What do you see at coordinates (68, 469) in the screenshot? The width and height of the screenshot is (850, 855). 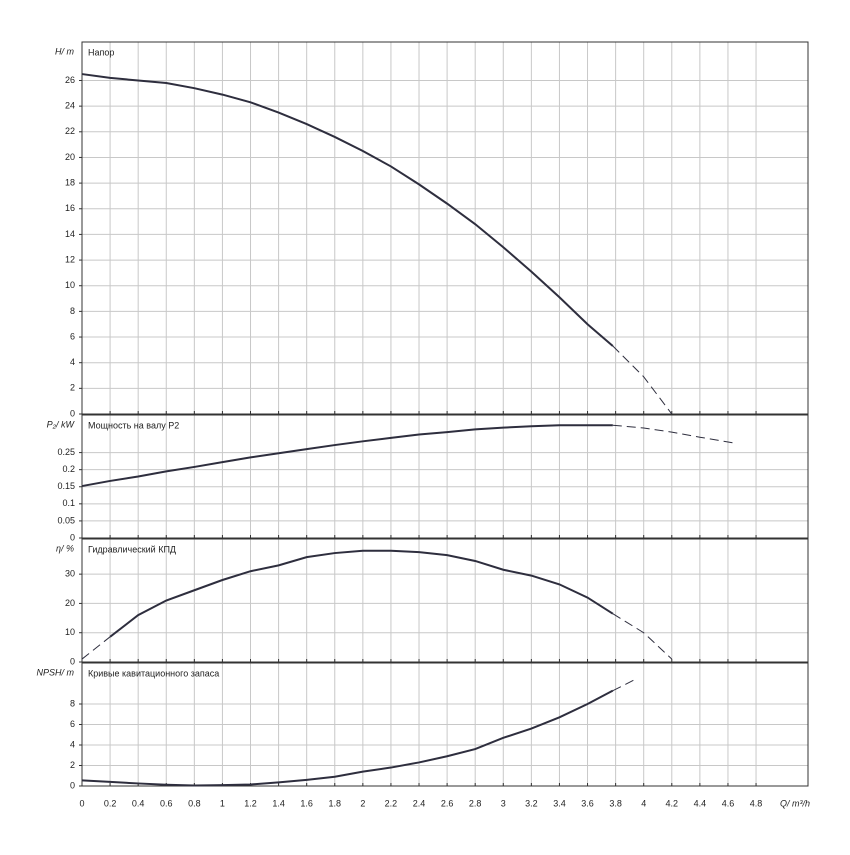 I see `y-tick-label: 0.2` at bounding box center [68, 469].